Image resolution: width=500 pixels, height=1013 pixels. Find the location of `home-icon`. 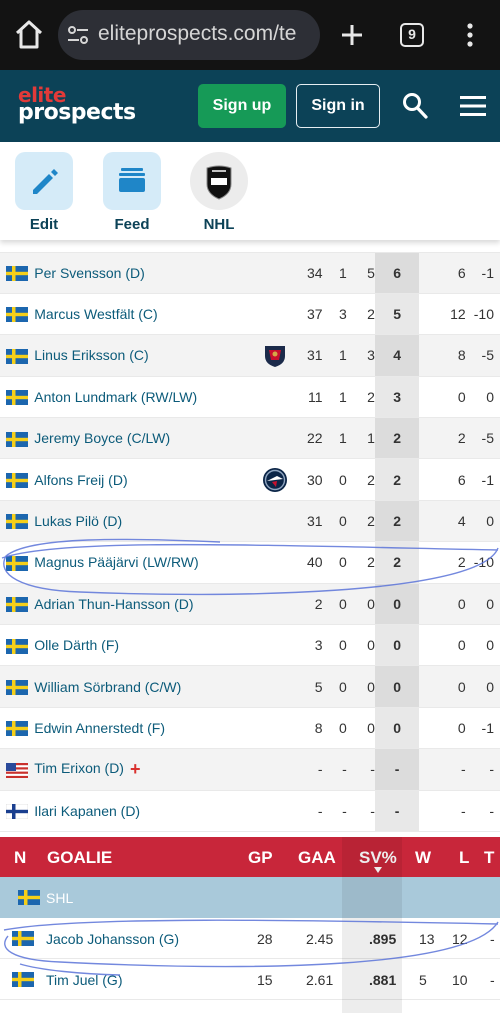

home-icon is located at coordinates (29, 35).